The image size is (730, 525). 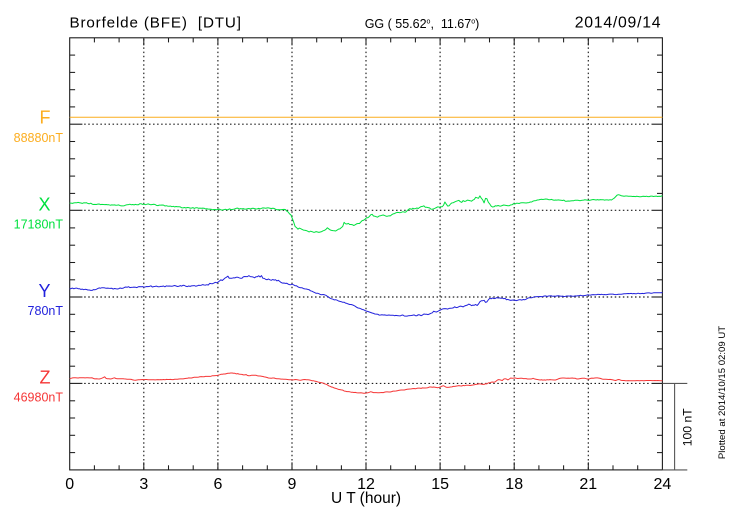 What do you see at coordinates (44, 205) in the screenshot?
I see `svg-text: X` at bounding box center [44, 205].